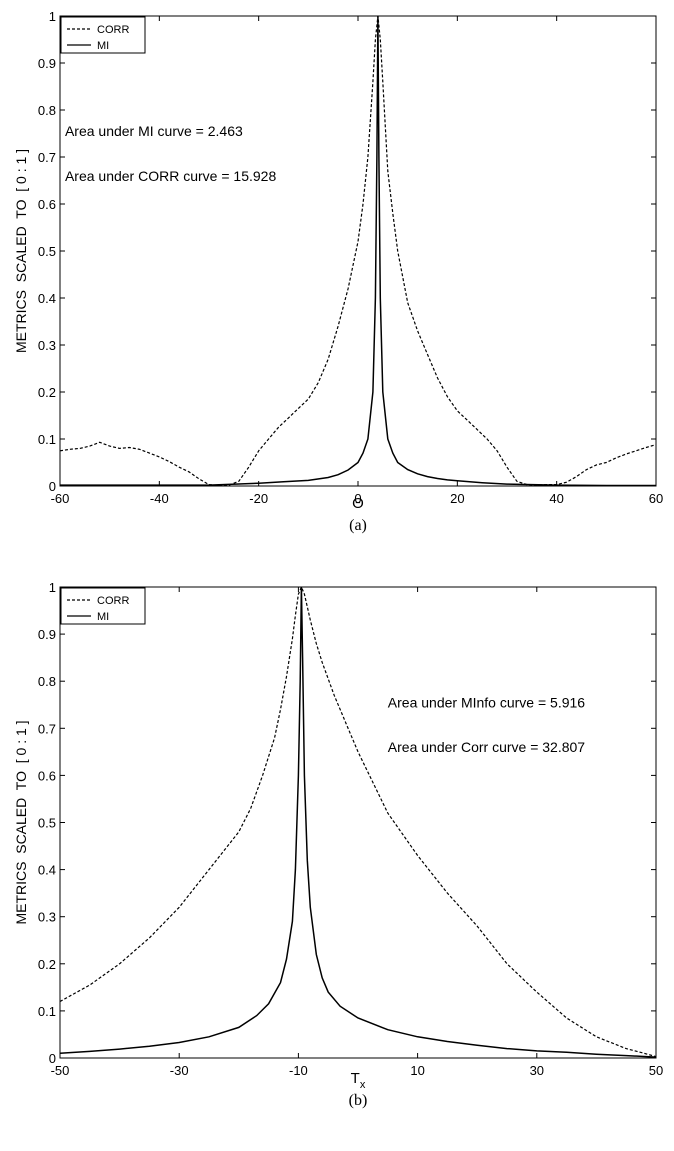  What do you see at coordinates (656, 1070) in the screenshot?
I see `x-tick-label: 50` at bounding box center [656, 1070].